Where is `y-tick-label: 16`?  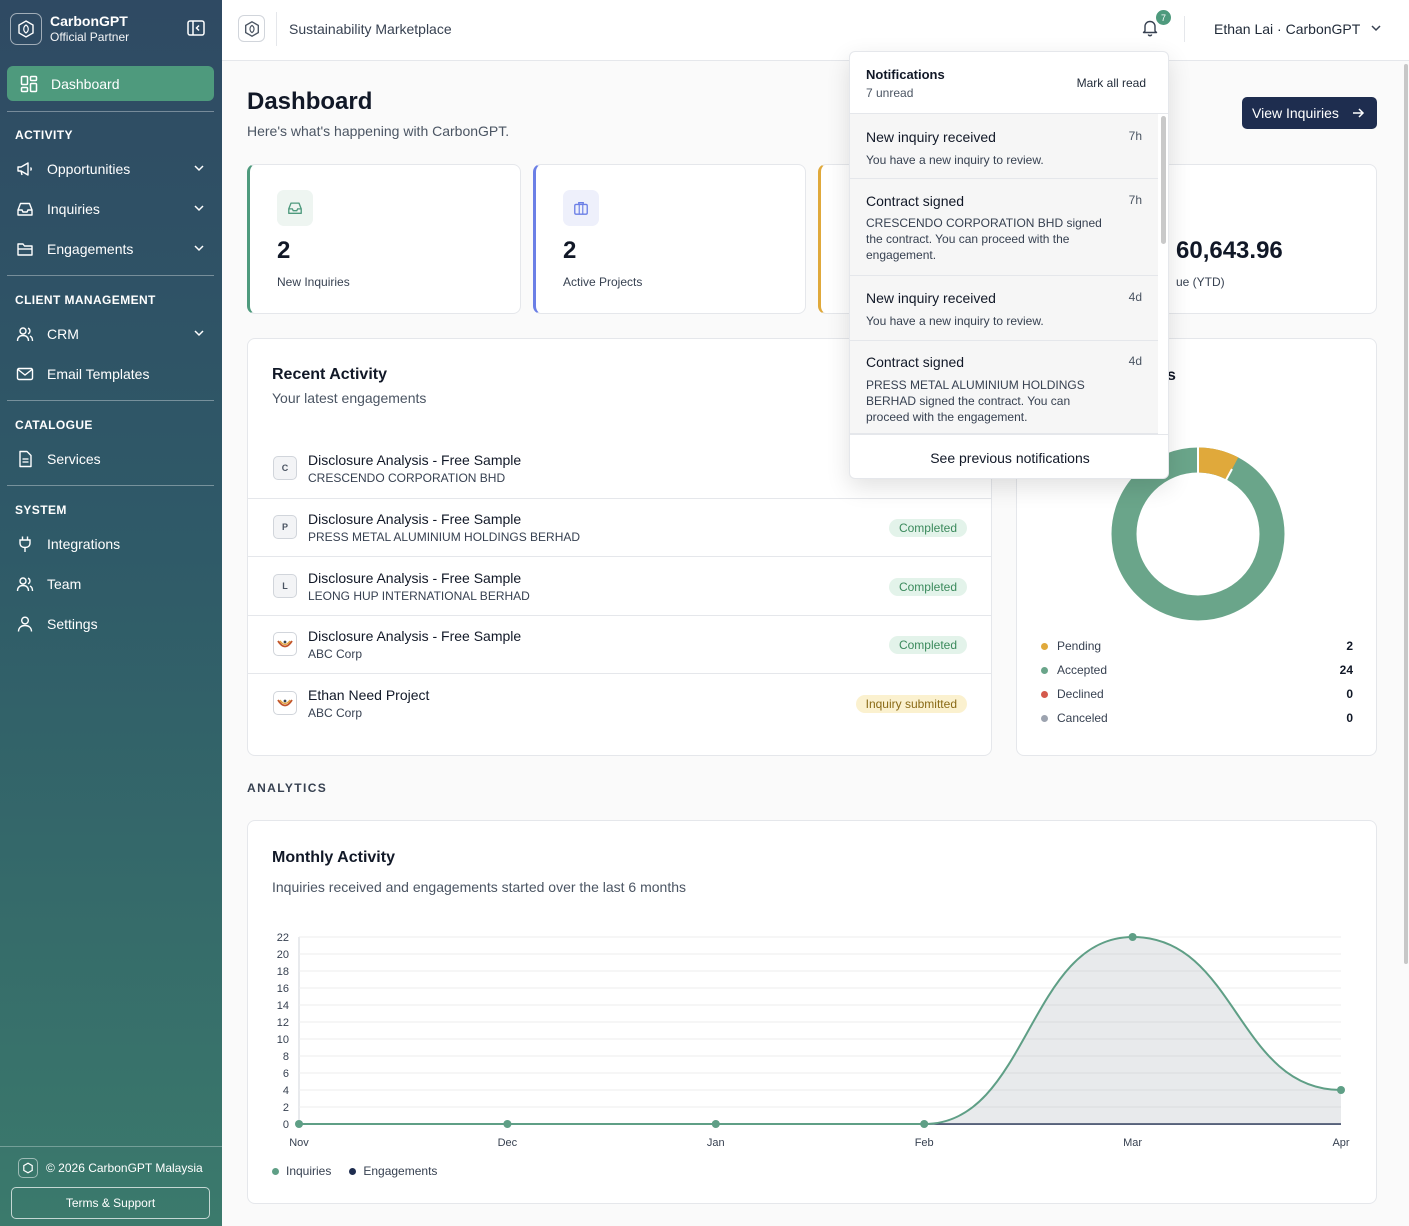 y-tick-label: 16 is located at coordinates (283, 989).